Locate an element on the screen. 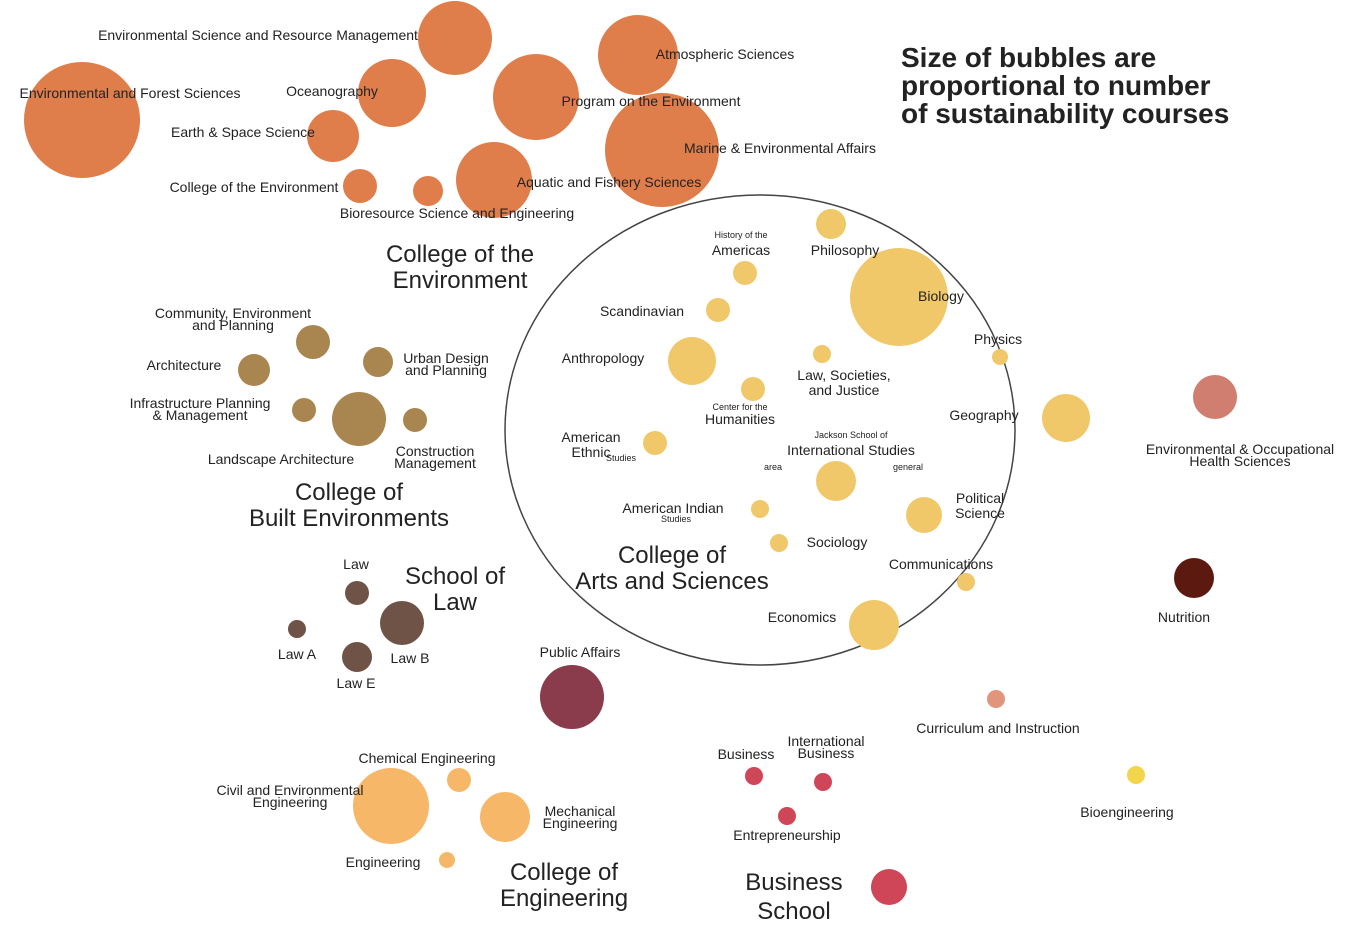 This screenshot has height=930, width=1354. size-note-line: Size of bubbles are is located at coordinates (1028, 57).